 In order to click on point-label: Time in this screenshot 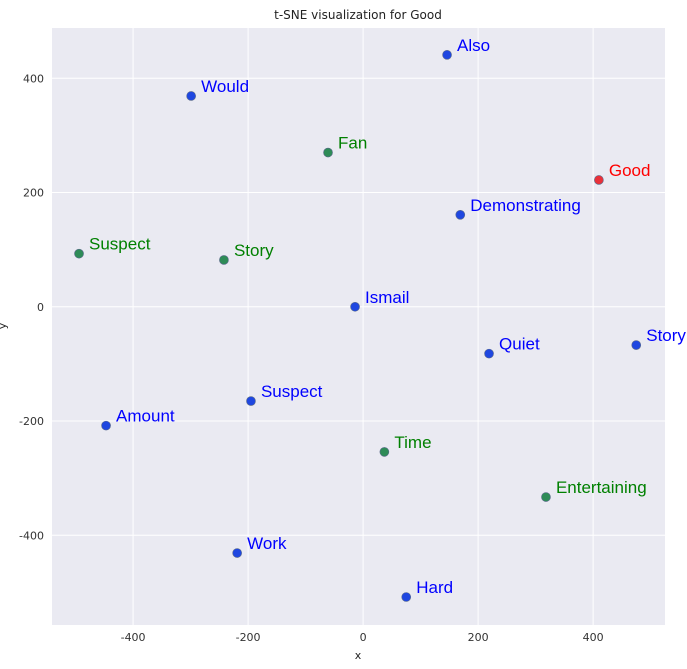, I will do `click(412, 442)`.